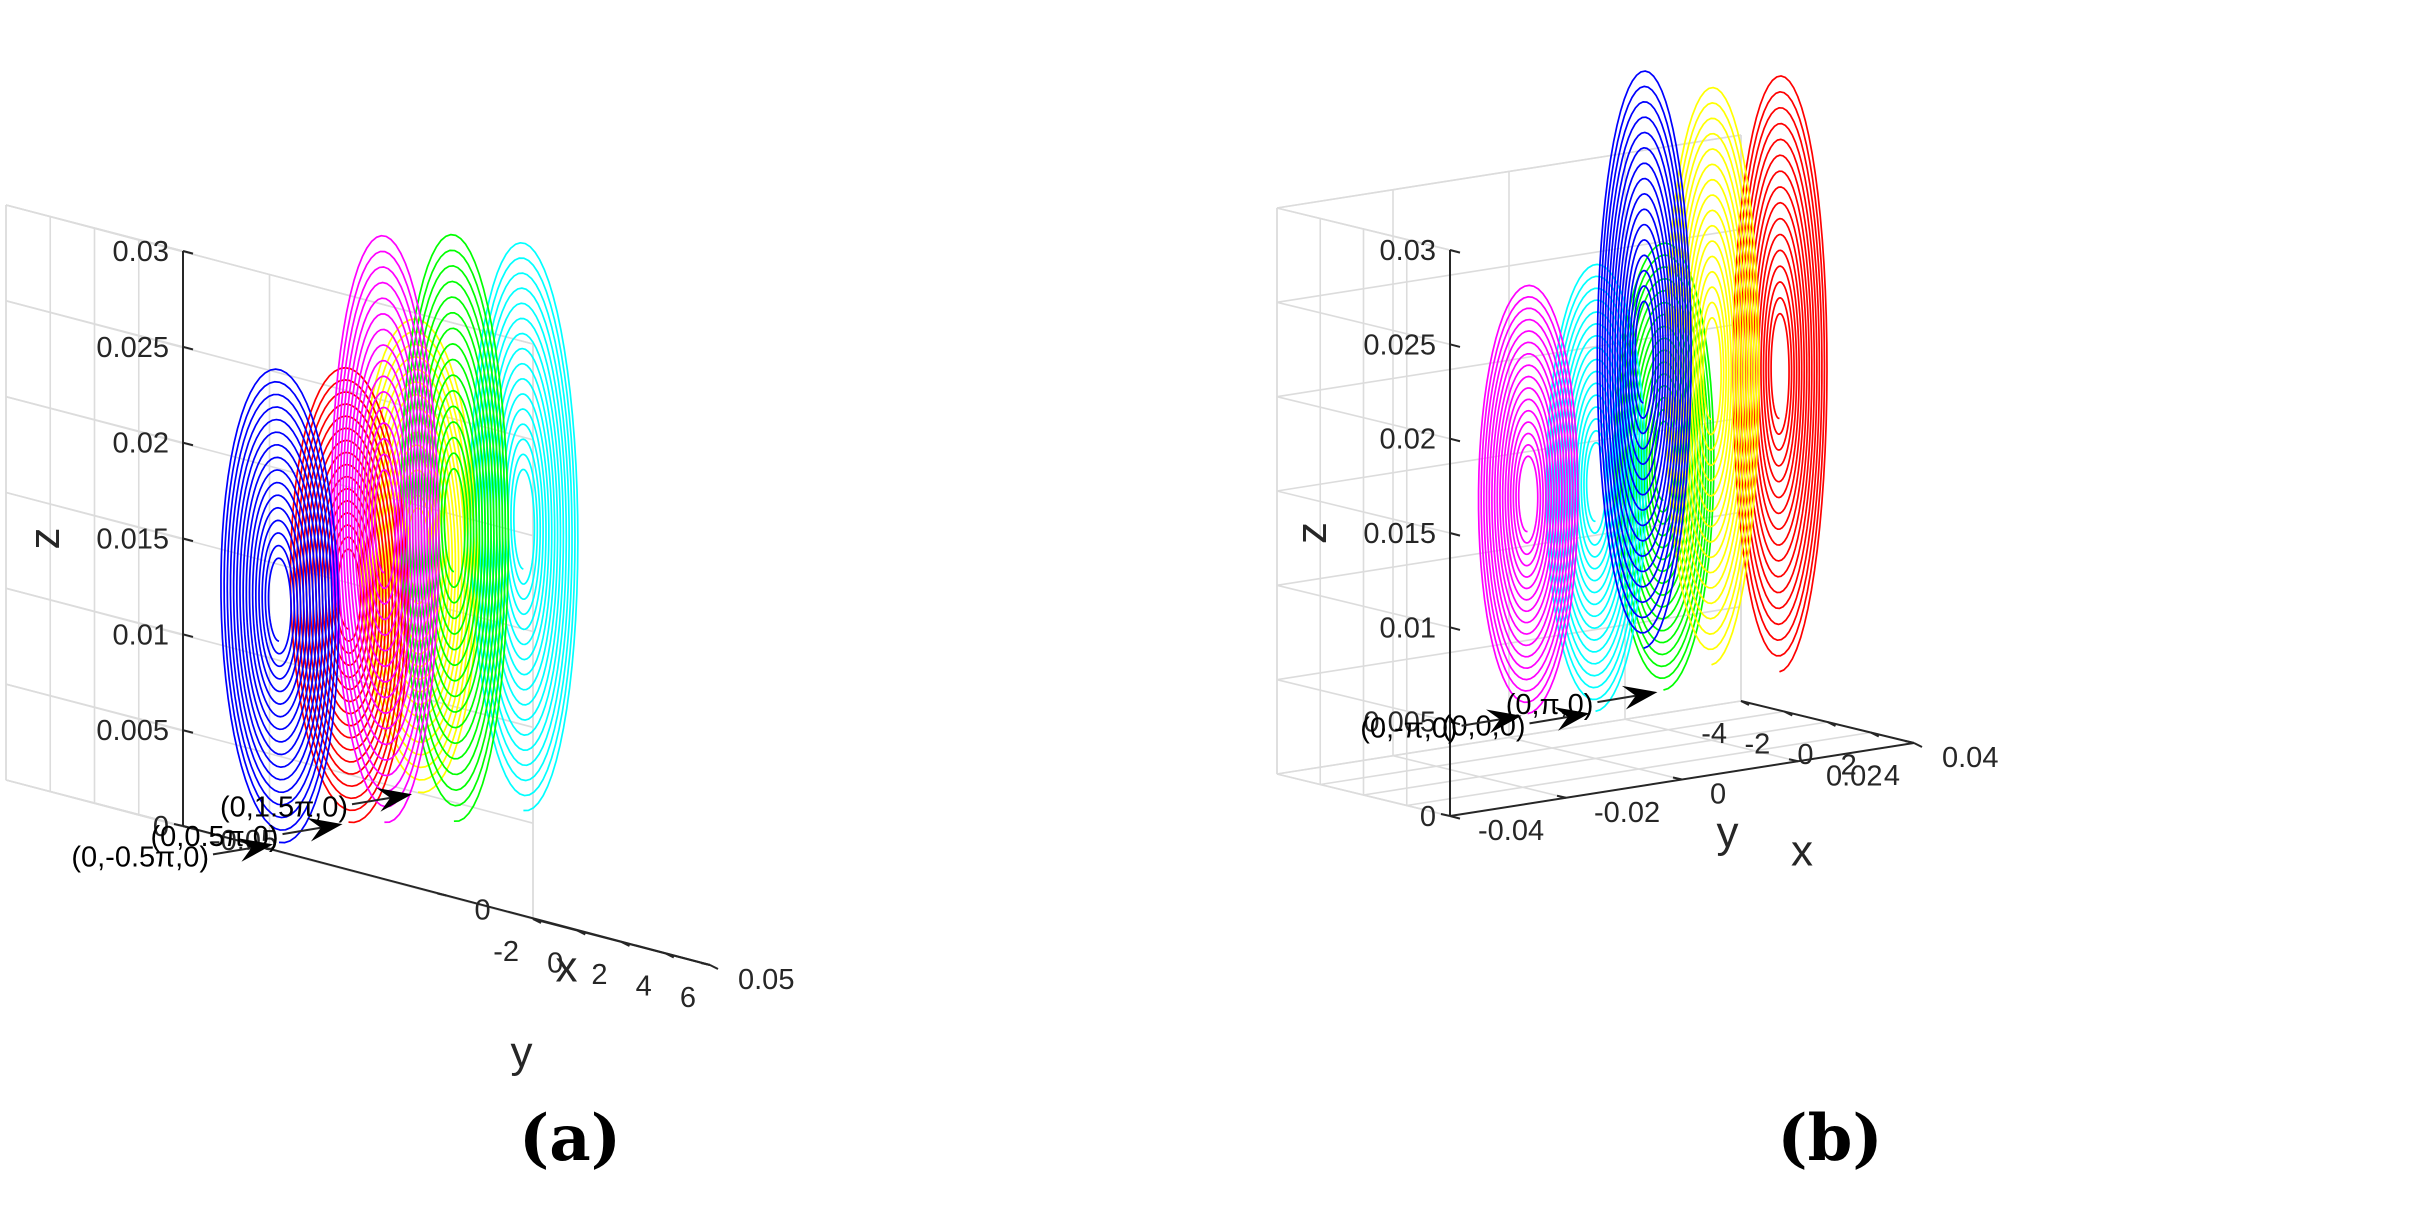 The height and width of the screenshot is (1218, 2419). What do you see at coordinates (644, 987) in the screenshot?
I see `panel-a-y-tick-label: 4` at bounding box center [644, 987].